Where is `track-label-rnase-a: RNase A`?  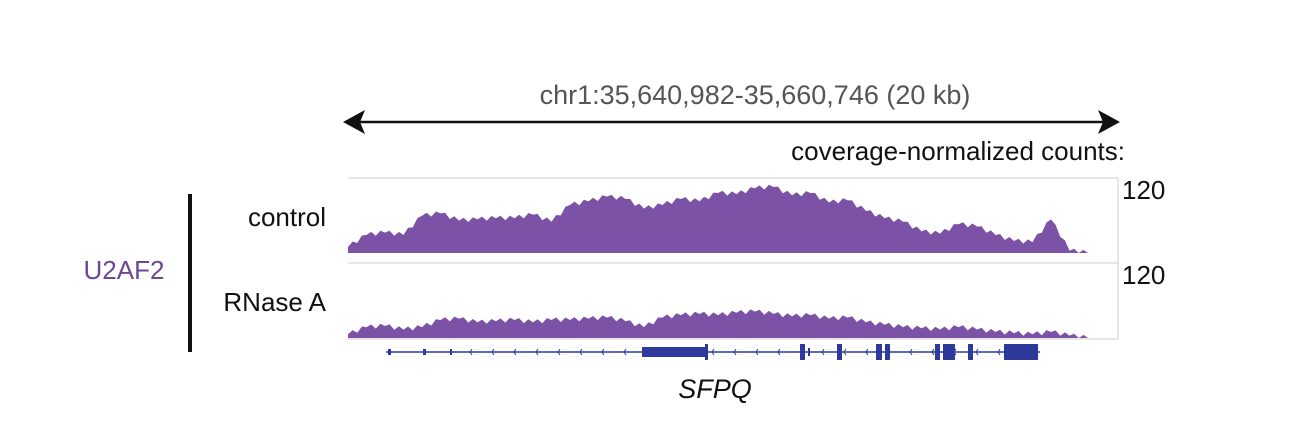
track-label-rnase-a: RNase A is located at coordinates (274, 302).